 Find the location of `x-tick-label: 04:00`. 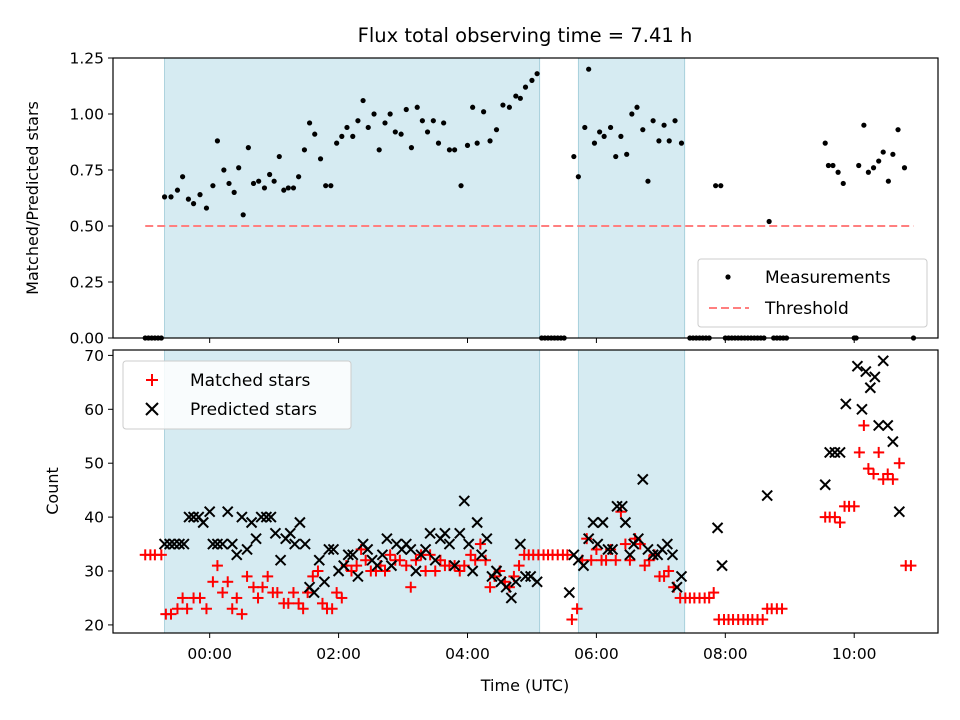

x-tick-label: 04:00 is located at coordinates (467, 654).